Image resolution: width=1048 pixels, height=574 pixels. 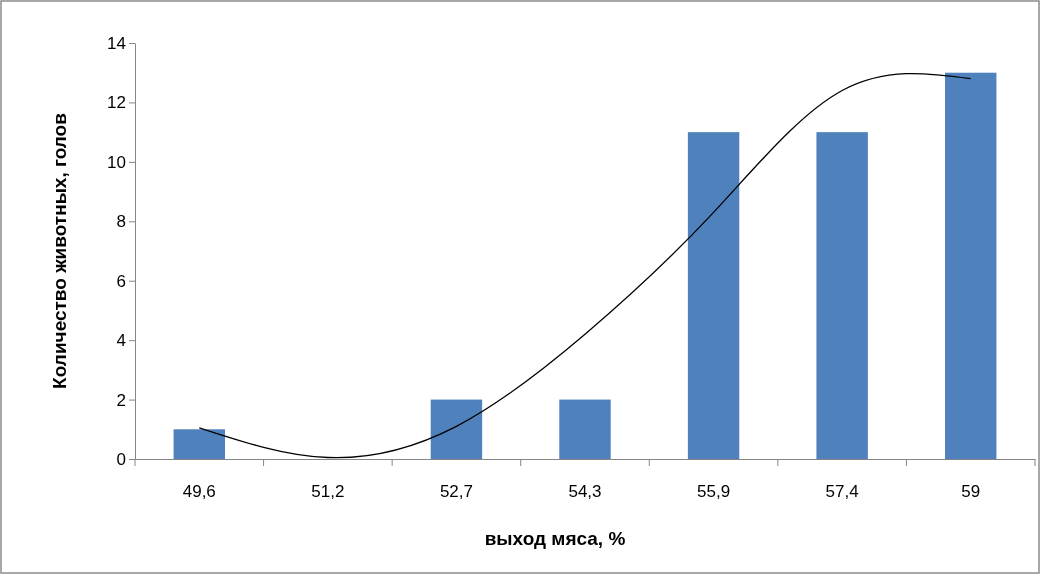 I want to click on y-axis-title: Количество животных, голов, so click(x=59, y=251).